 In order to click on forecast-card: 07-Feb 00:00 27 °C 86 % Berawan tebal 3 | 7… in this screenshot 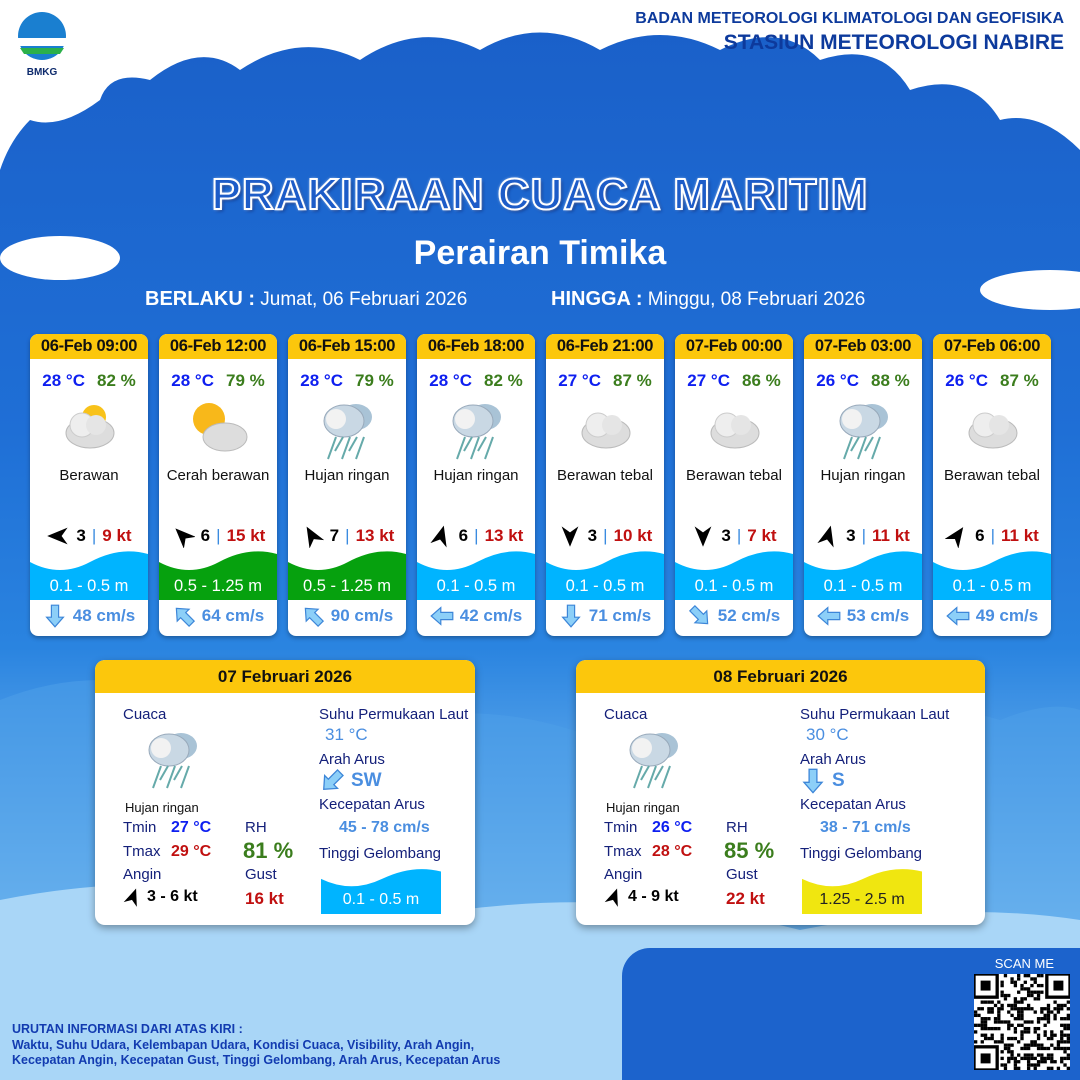, I will do `click(734, 485)`.